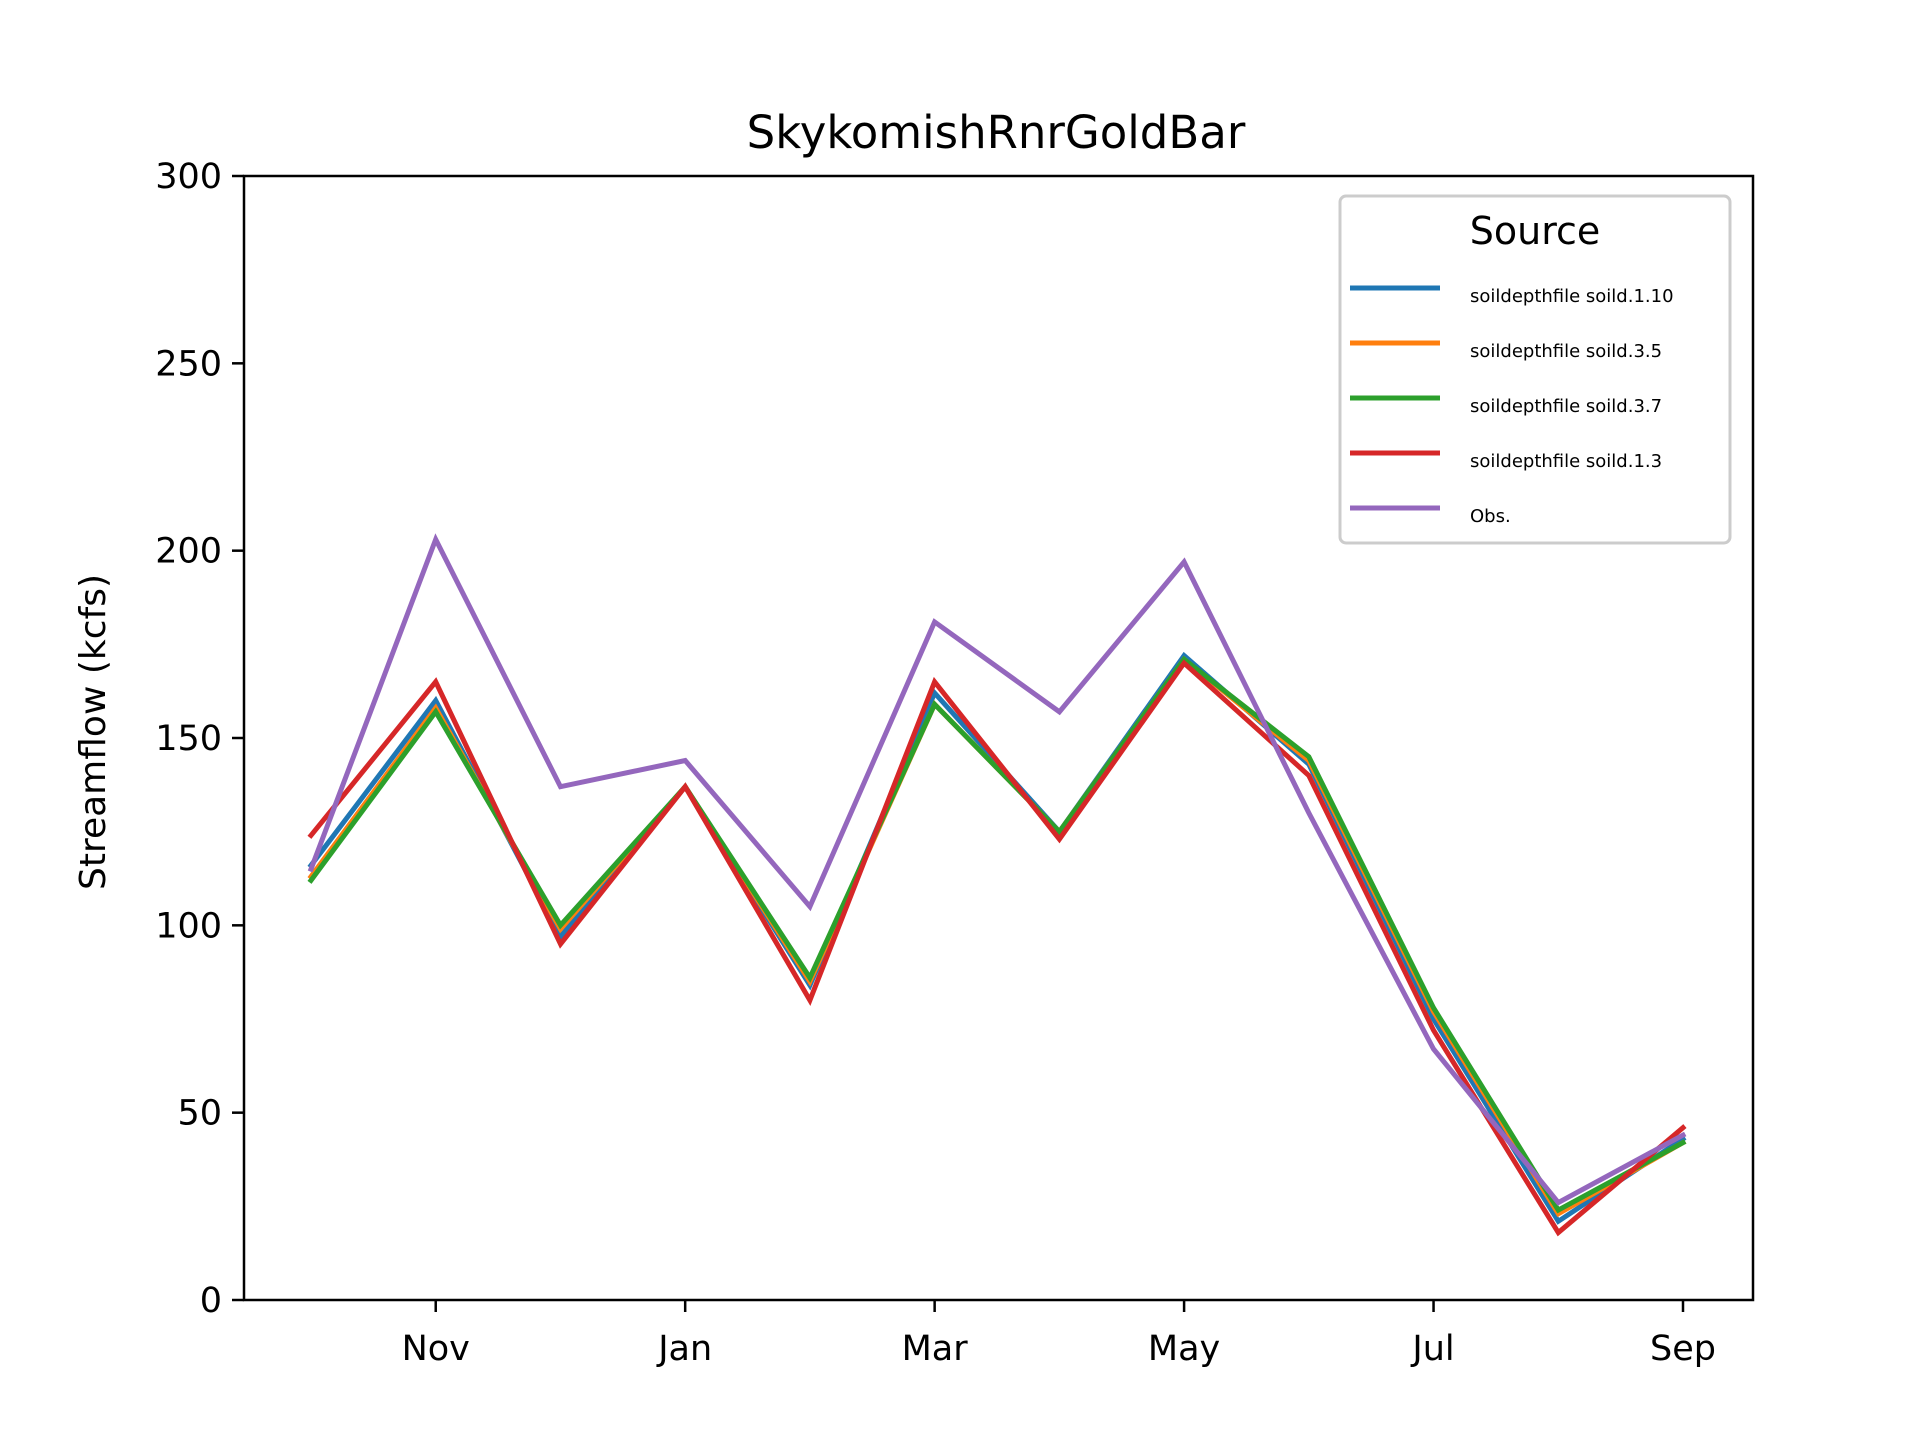 The image size is (1920, 1440). Describe the element at coordinates (188, 739) in the screenshot. I see `y-tick-label: 150` at that location.